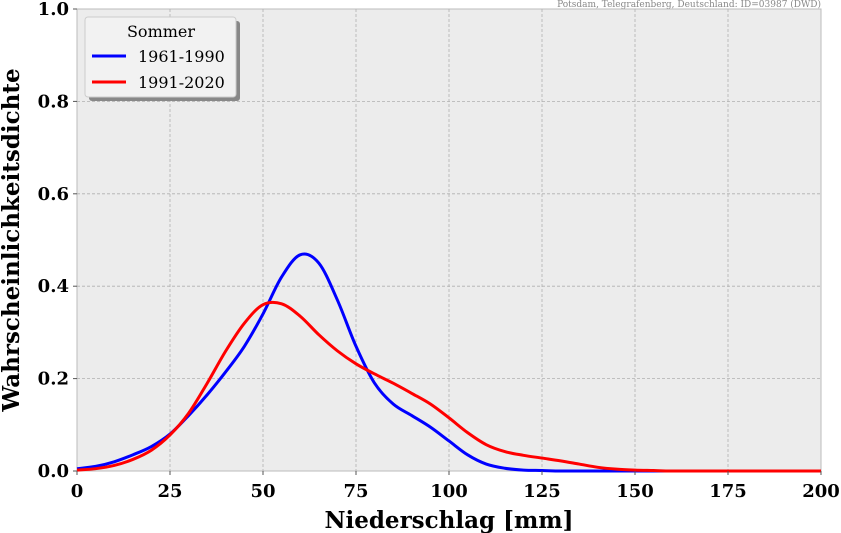 Image resolution: width=841 pixels, height=533 pixels. I want to click on legend-title: Sommer, so click(161, 31).